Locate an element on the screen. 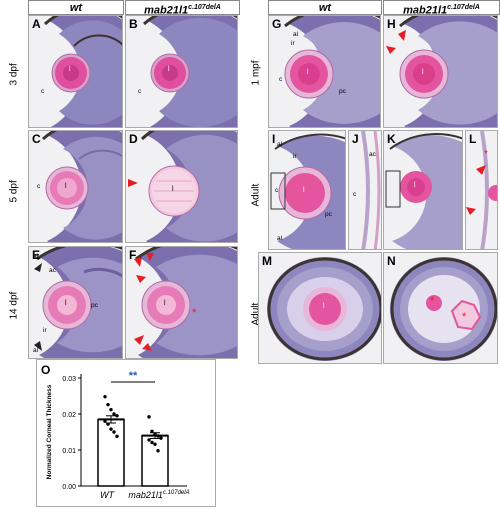 Image resolution: width=500 pixels, height=511 pixels. panel-letter-b: B is located at coordinates (133, 24).